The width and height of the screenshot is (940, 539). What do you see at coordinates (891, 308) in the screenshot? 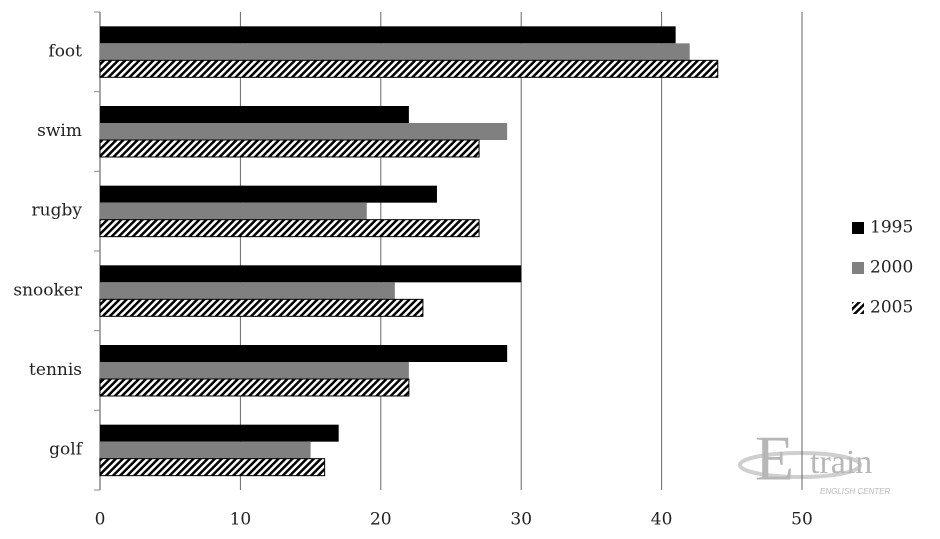
I see `legend-label: 2005` at bounding box center [891, 308].